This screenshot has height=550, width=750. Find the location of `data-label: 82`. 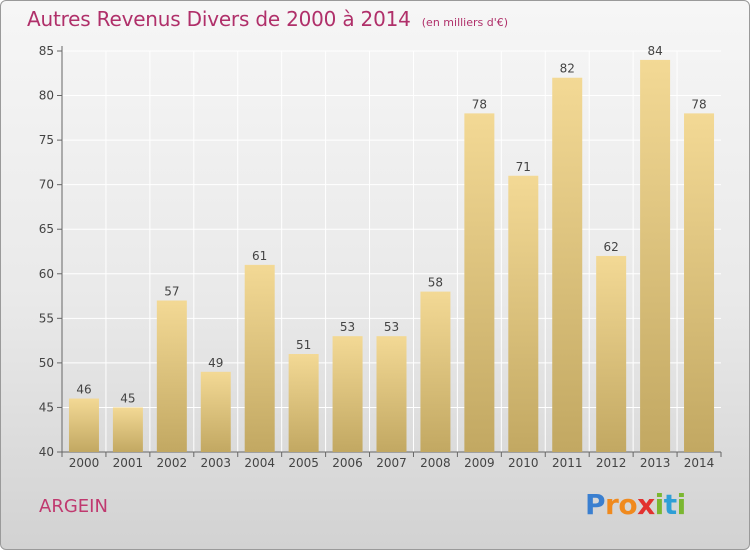

data-label: 82 is located at coordinates (567, 69).